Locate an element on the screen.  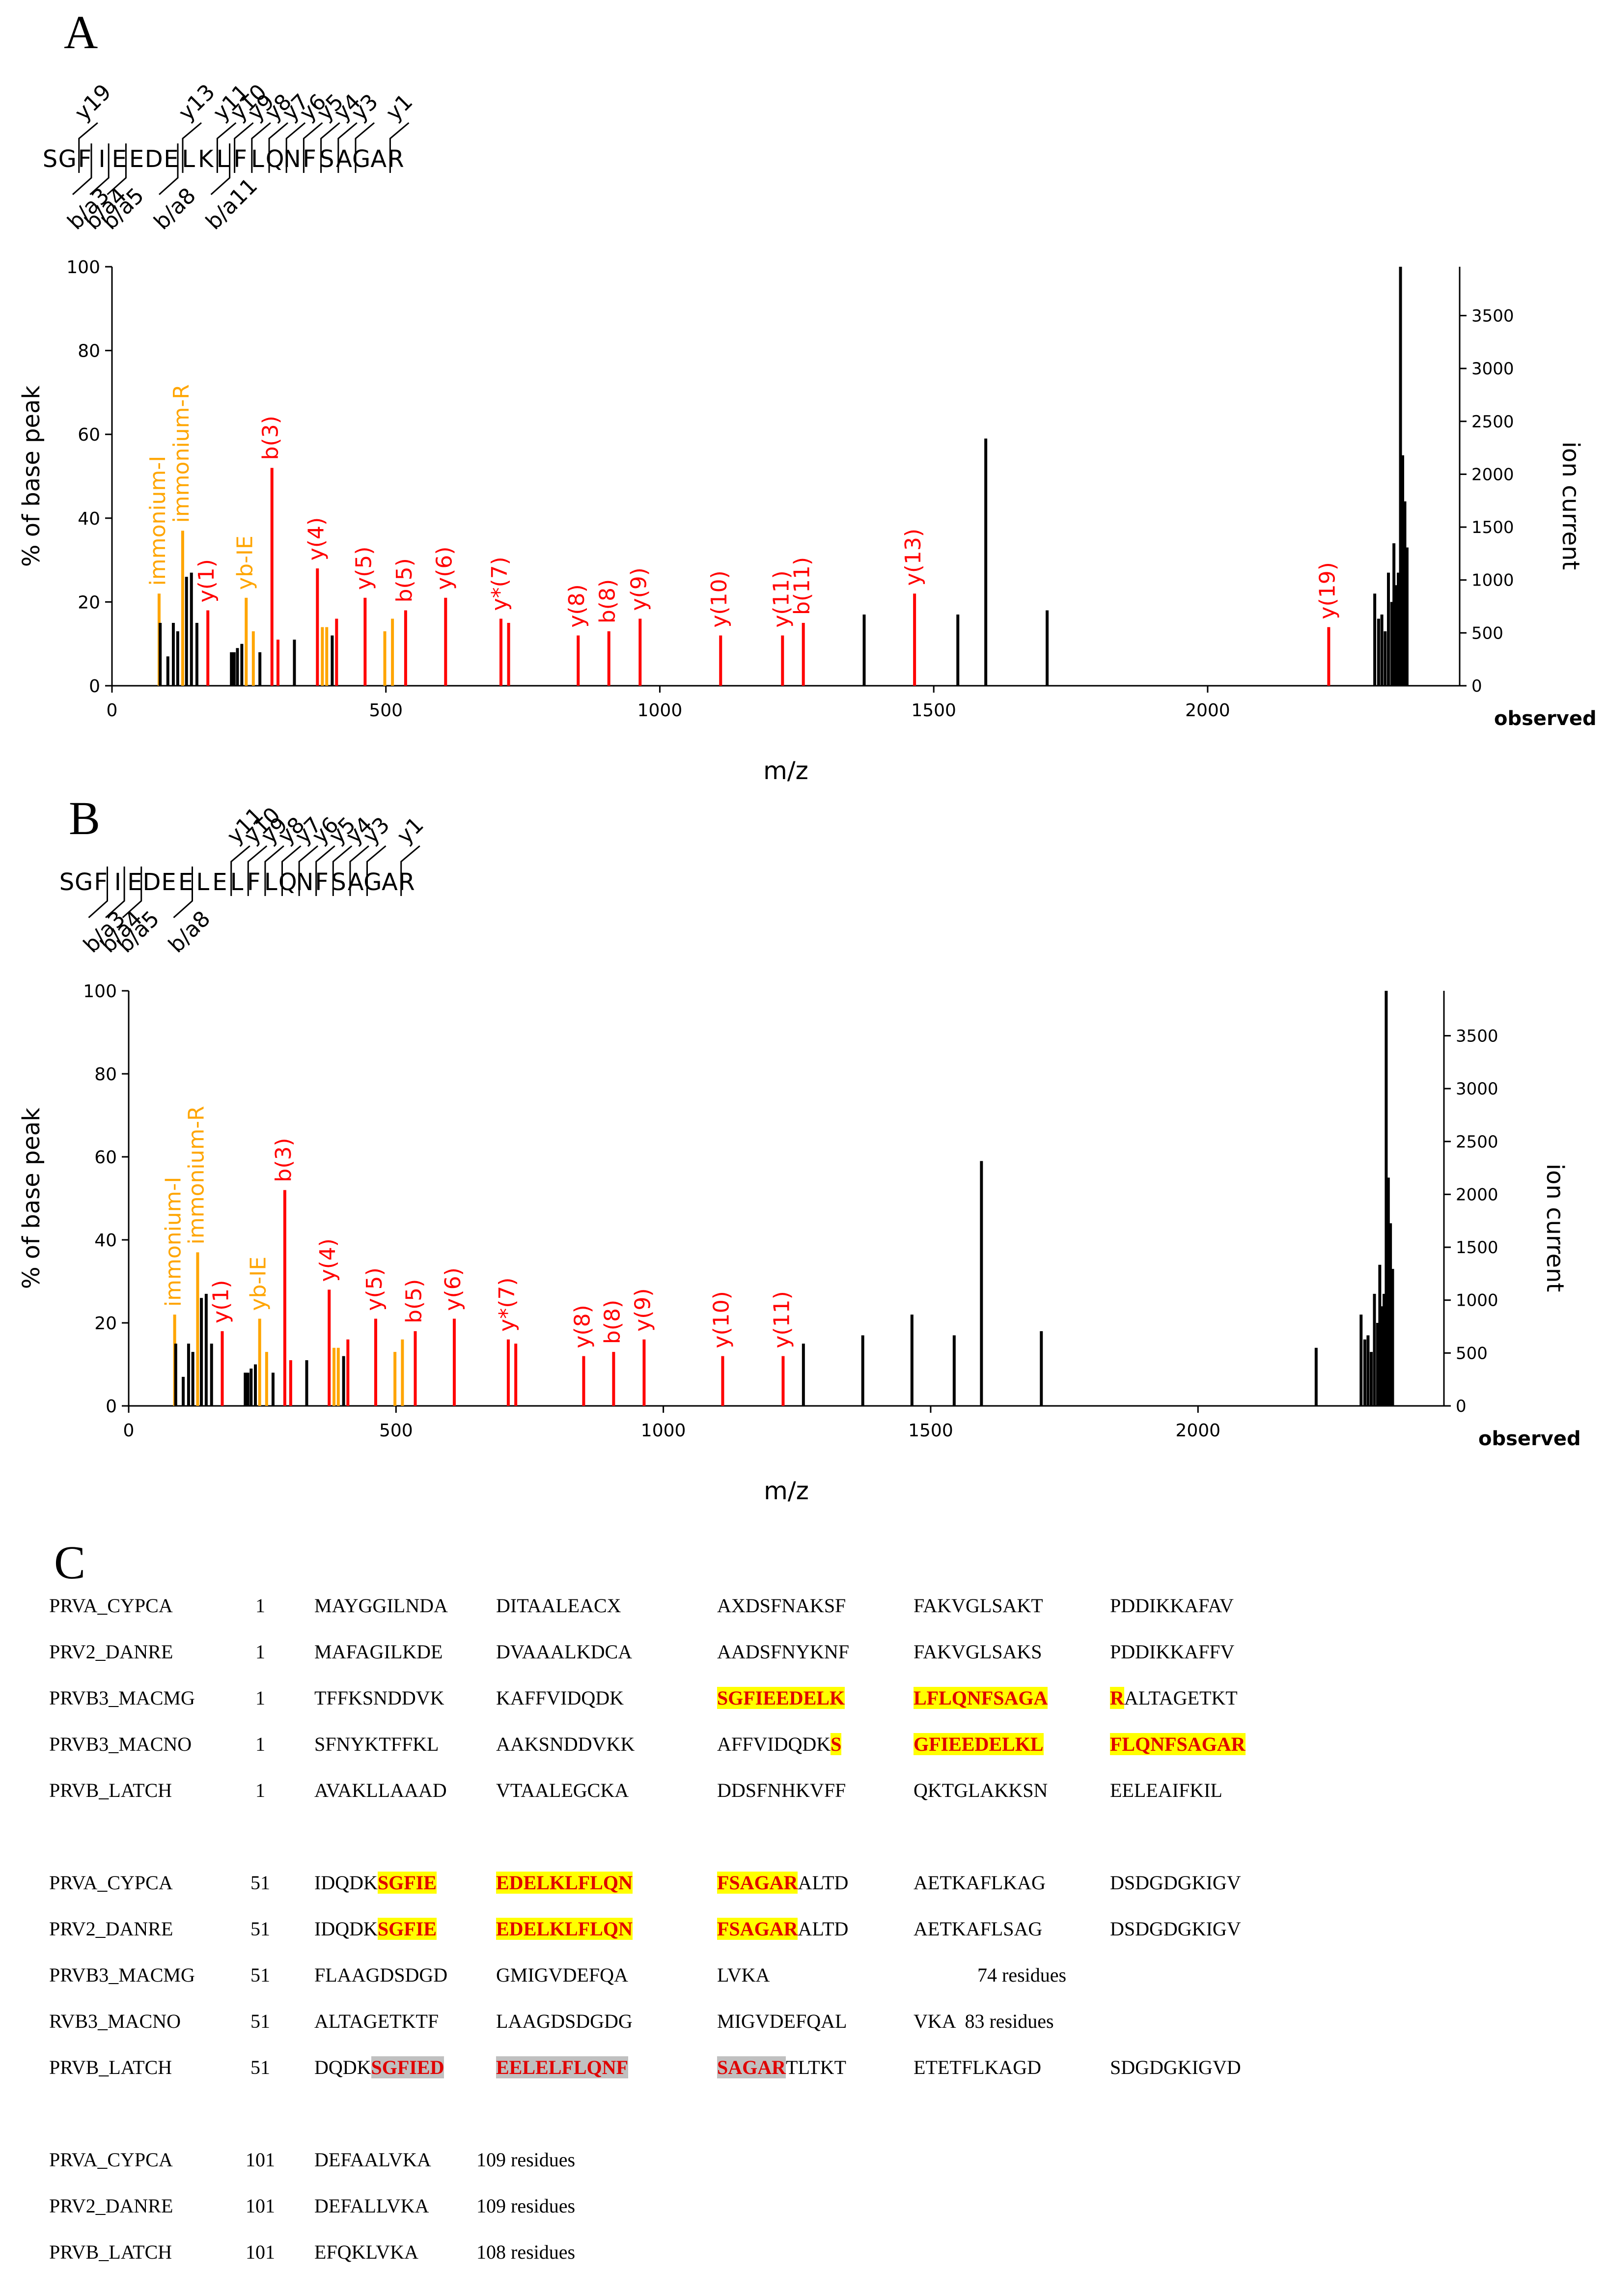
segment-text: VTAALEGCKA is located at coordinates (562, 1790).